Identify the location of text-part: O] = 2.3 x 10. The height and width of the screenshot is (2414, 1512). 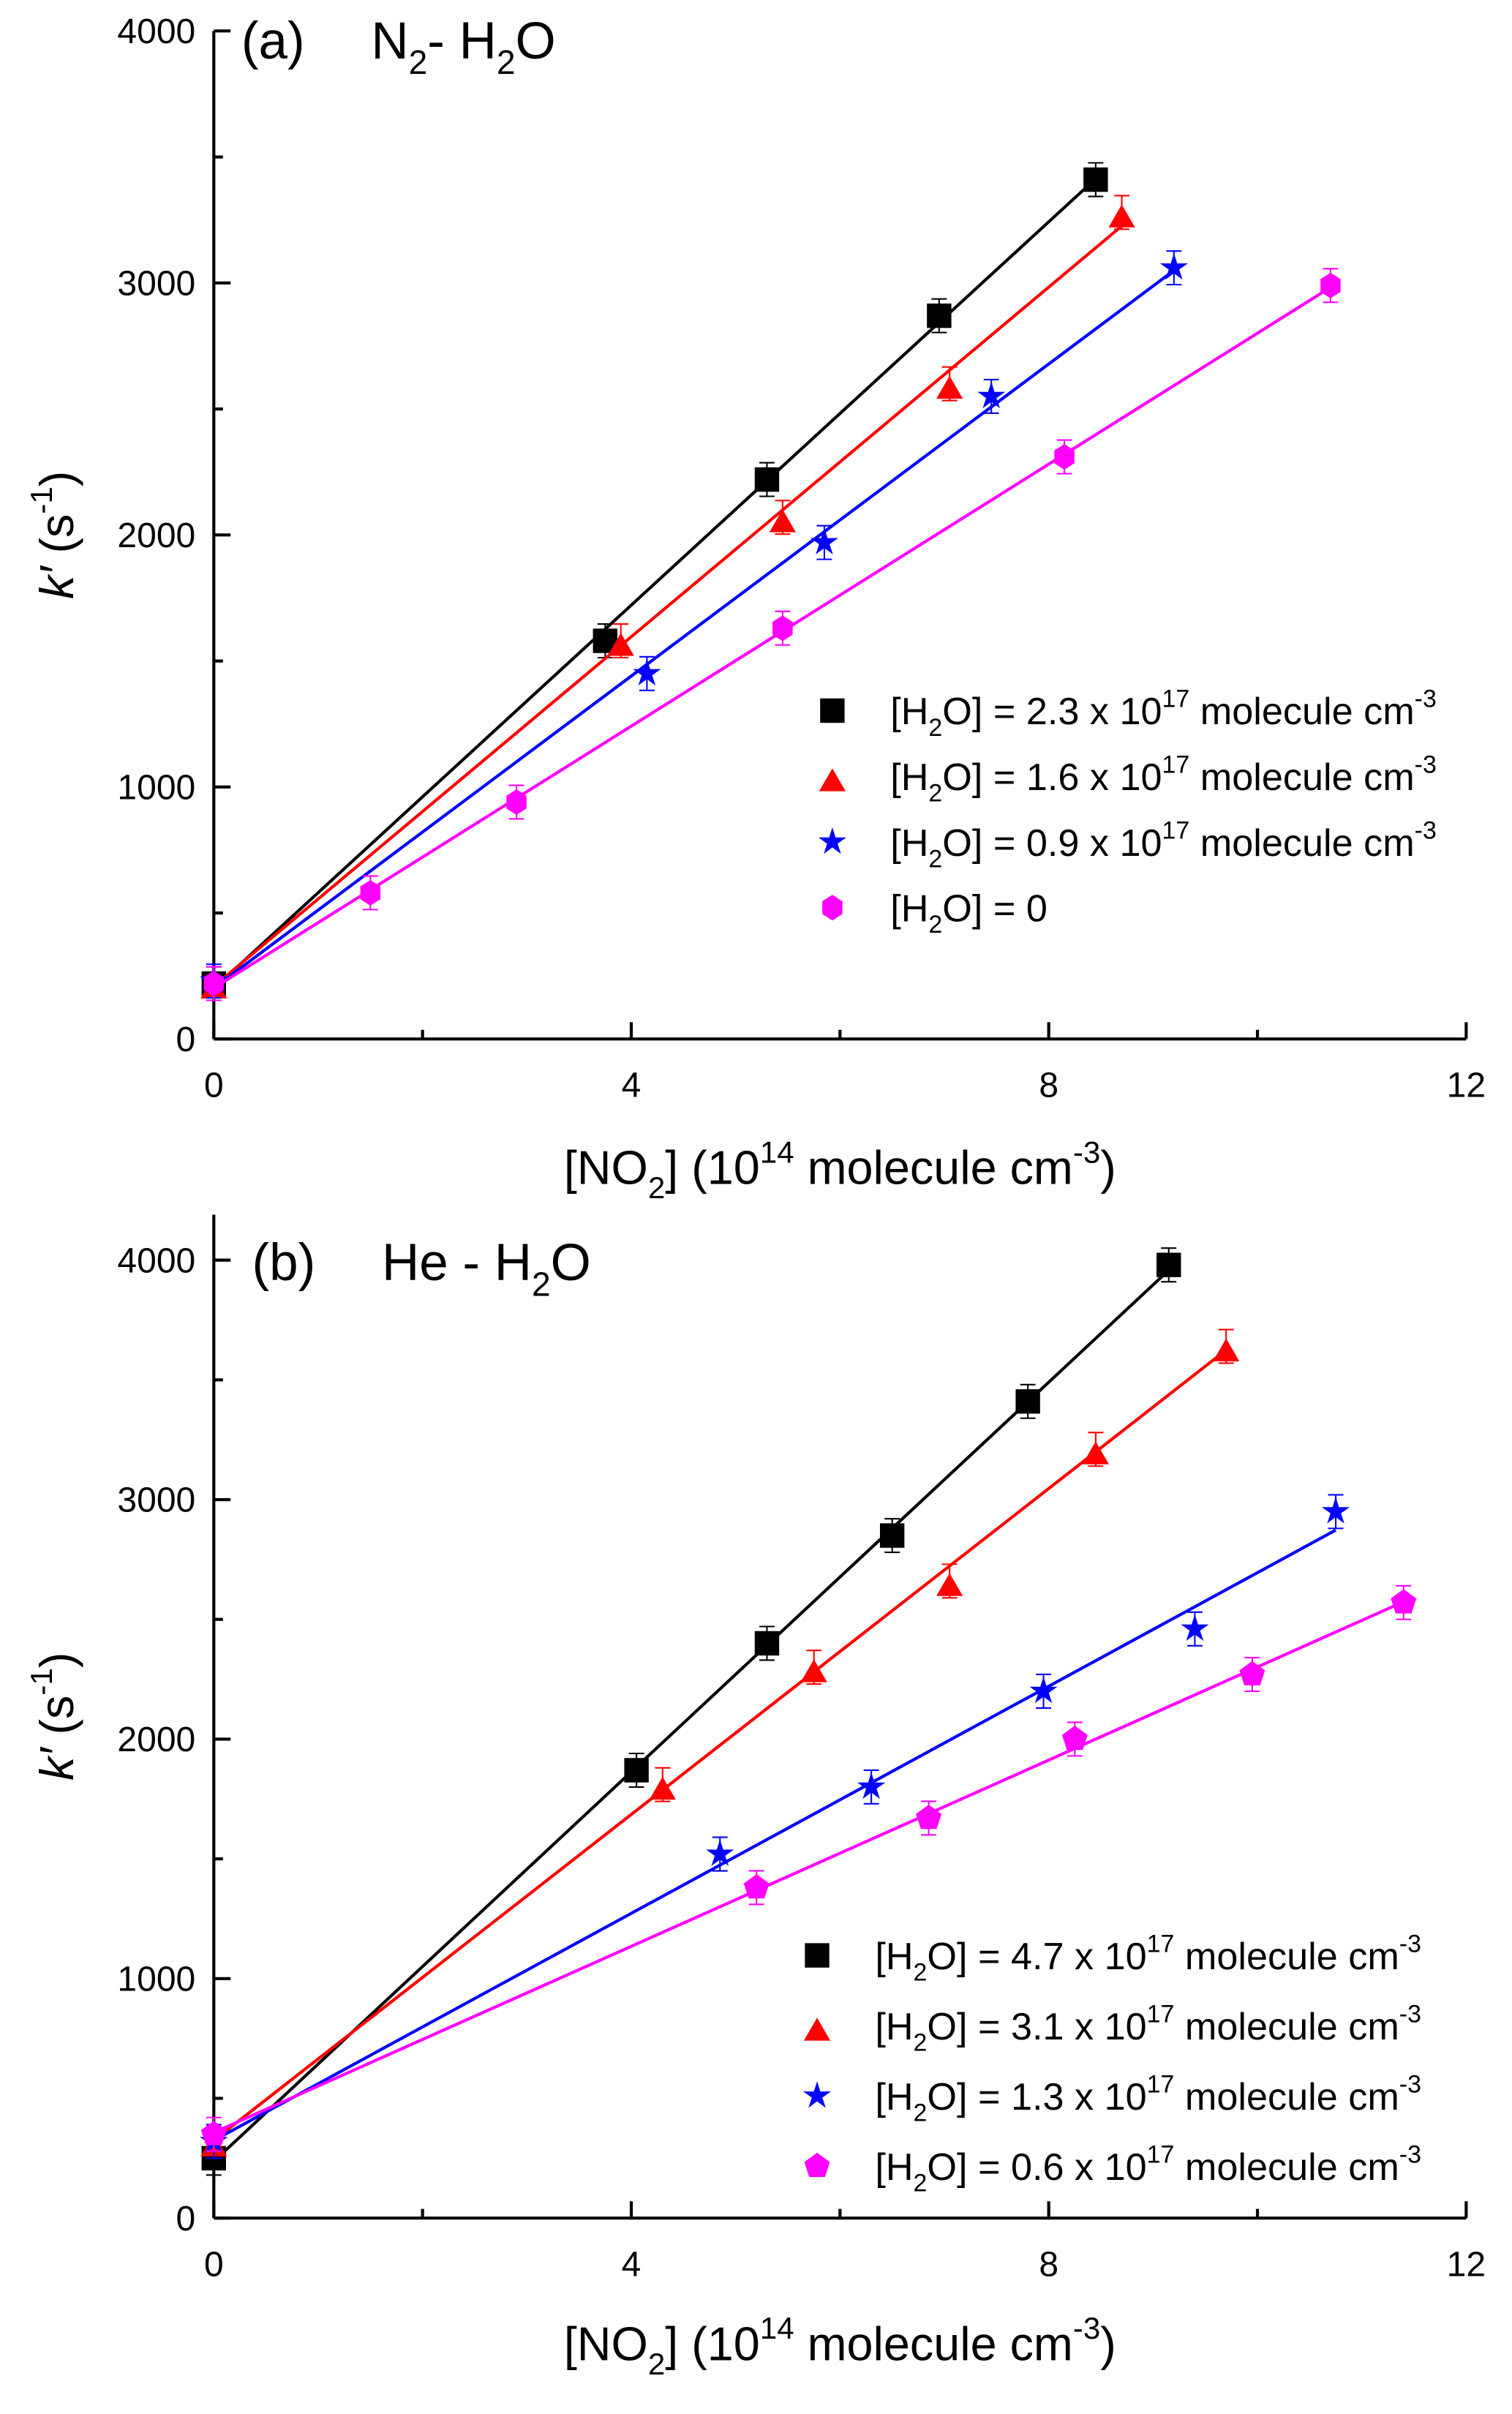
(1052, 712).